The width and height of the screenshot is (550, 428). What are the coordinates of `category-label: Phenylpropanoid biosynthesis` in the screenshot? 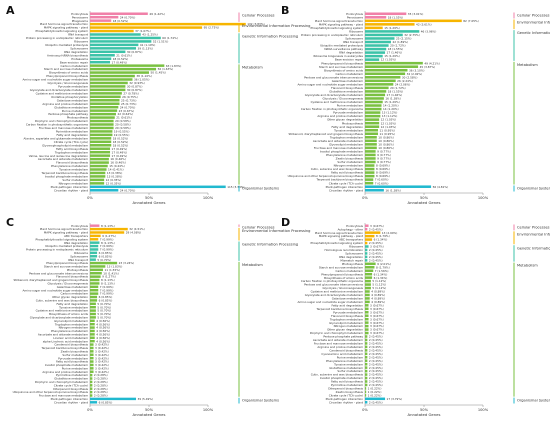 It's located at (67, 263).